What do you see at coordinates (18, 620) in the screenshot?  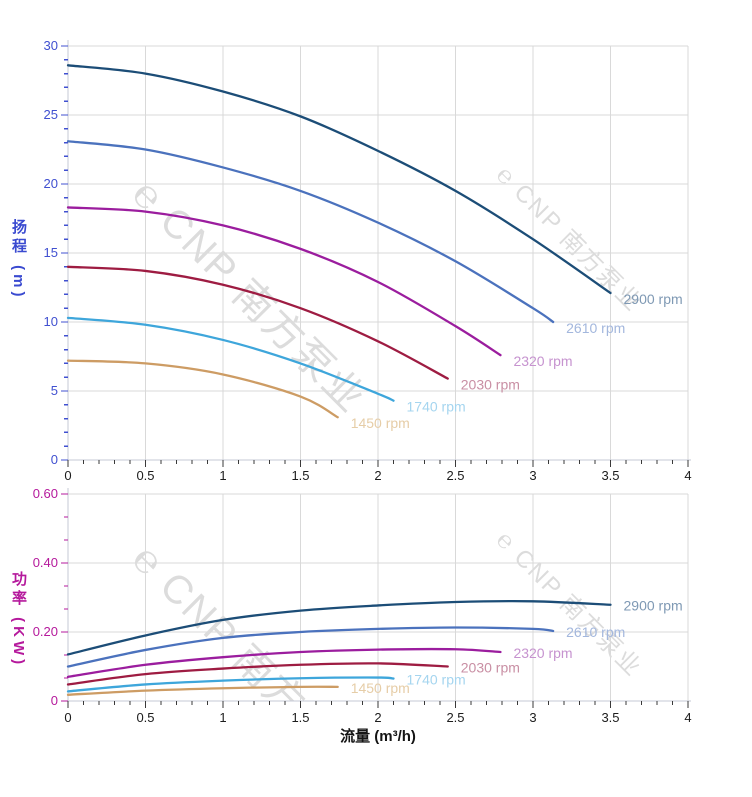 I see `power-axis-title: 功率 (KW)` at bounding box center [18, 620].